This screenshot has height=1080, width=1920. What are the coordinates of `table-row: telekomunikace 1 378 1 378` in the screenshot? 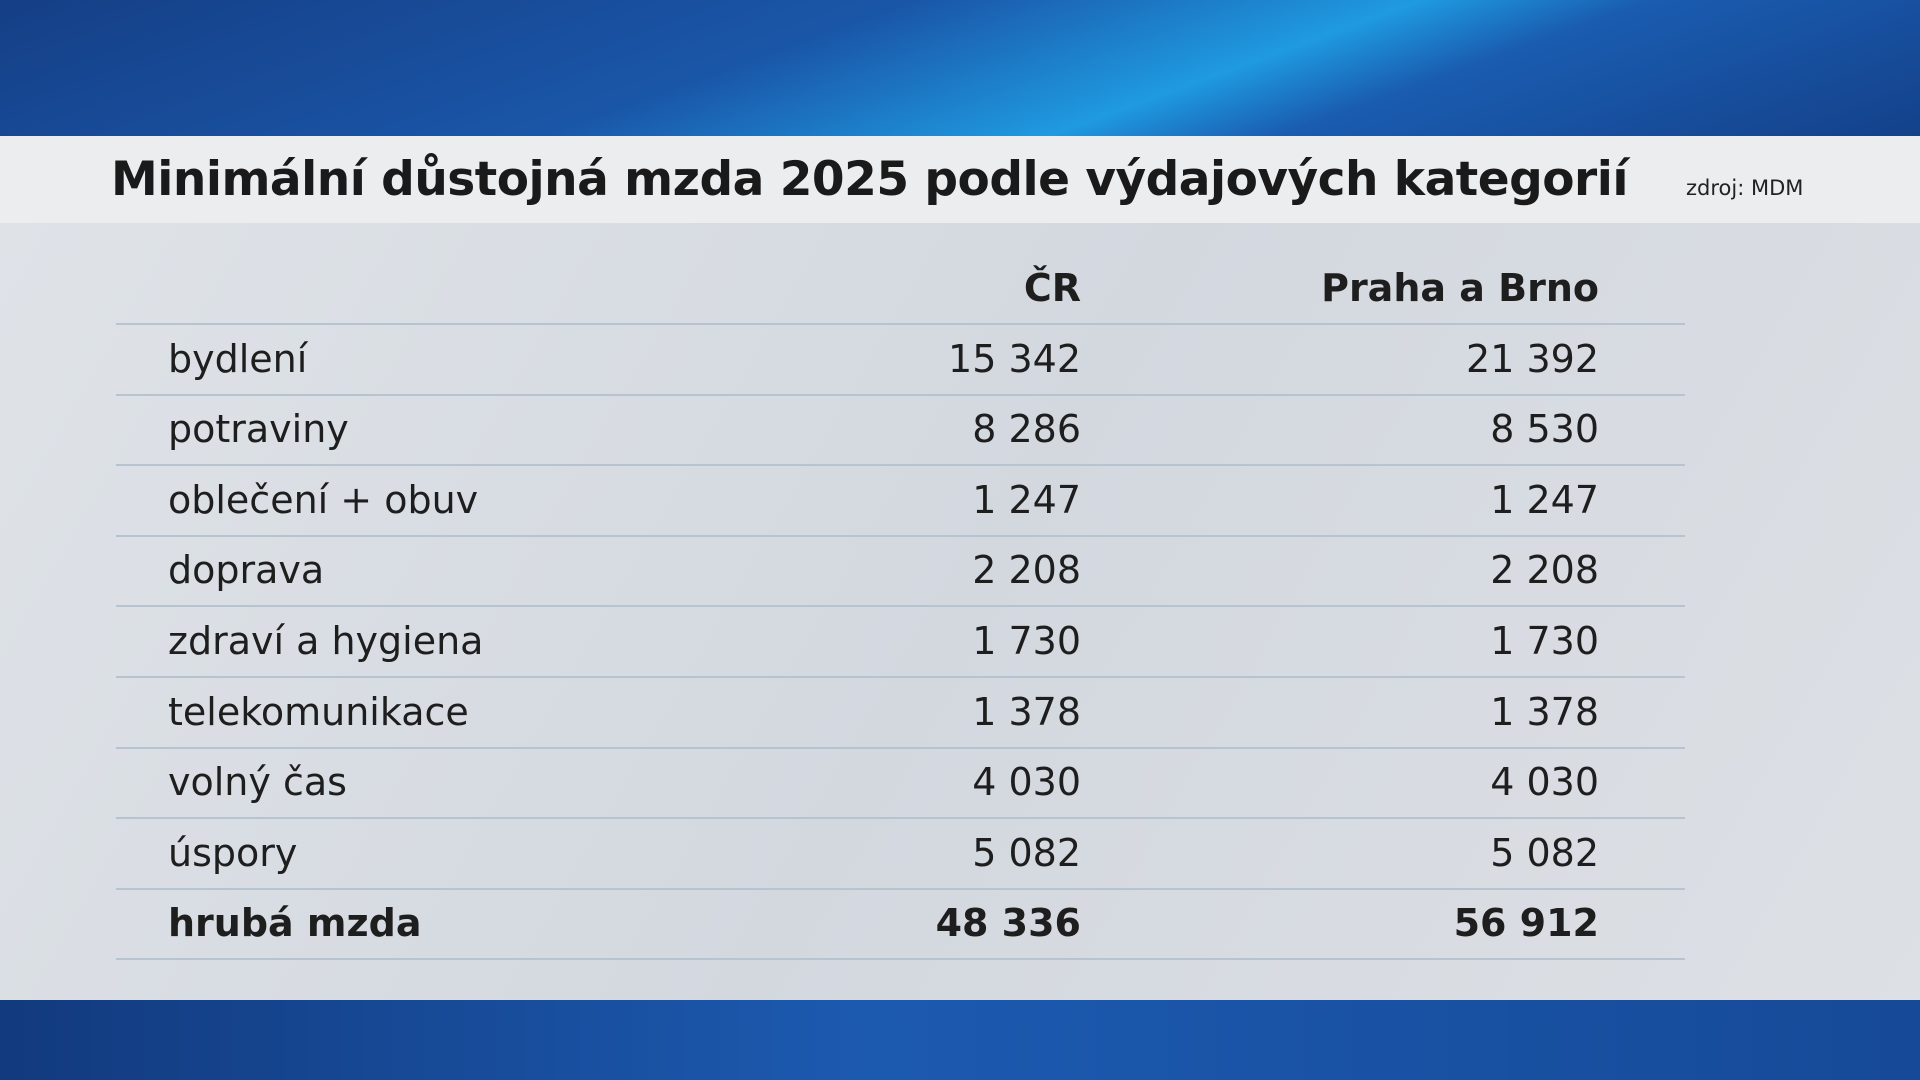 It's located at (900, 713).